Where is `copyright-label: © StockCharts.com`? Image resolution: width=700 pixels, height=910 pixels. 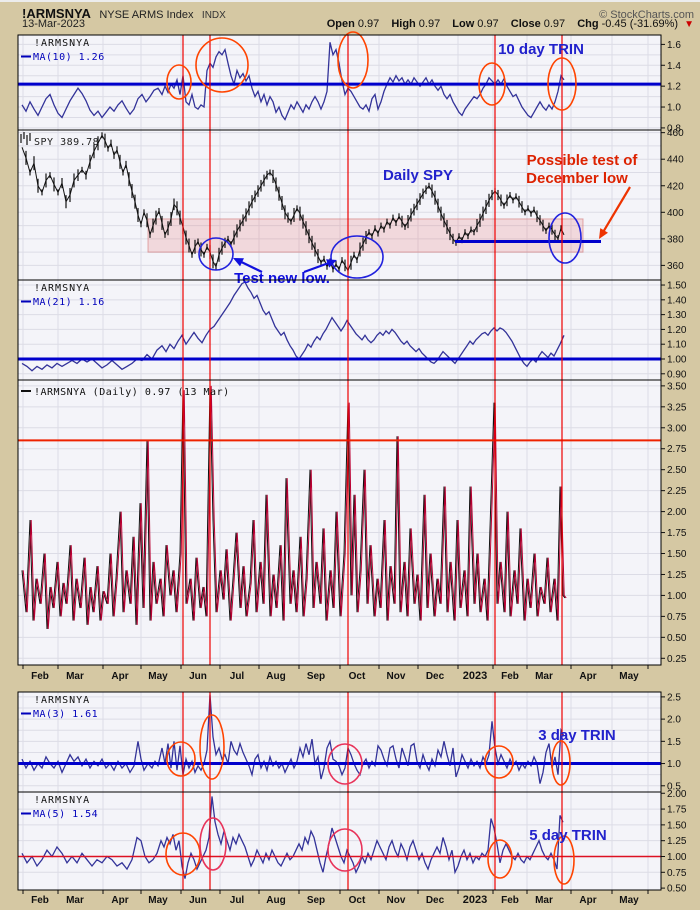
copyright-label: © StockCharts.com is located at coordinates (646, 15).